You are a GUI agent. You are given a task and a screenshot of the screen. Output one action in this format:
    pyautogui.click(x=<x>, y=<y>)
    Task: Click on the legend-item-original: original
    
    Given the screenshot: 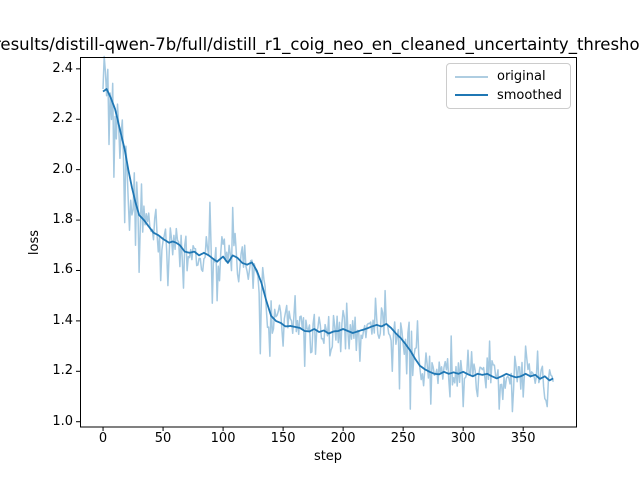 What is the action you would take?
    pyautogui.click(x=508, y=76)
    